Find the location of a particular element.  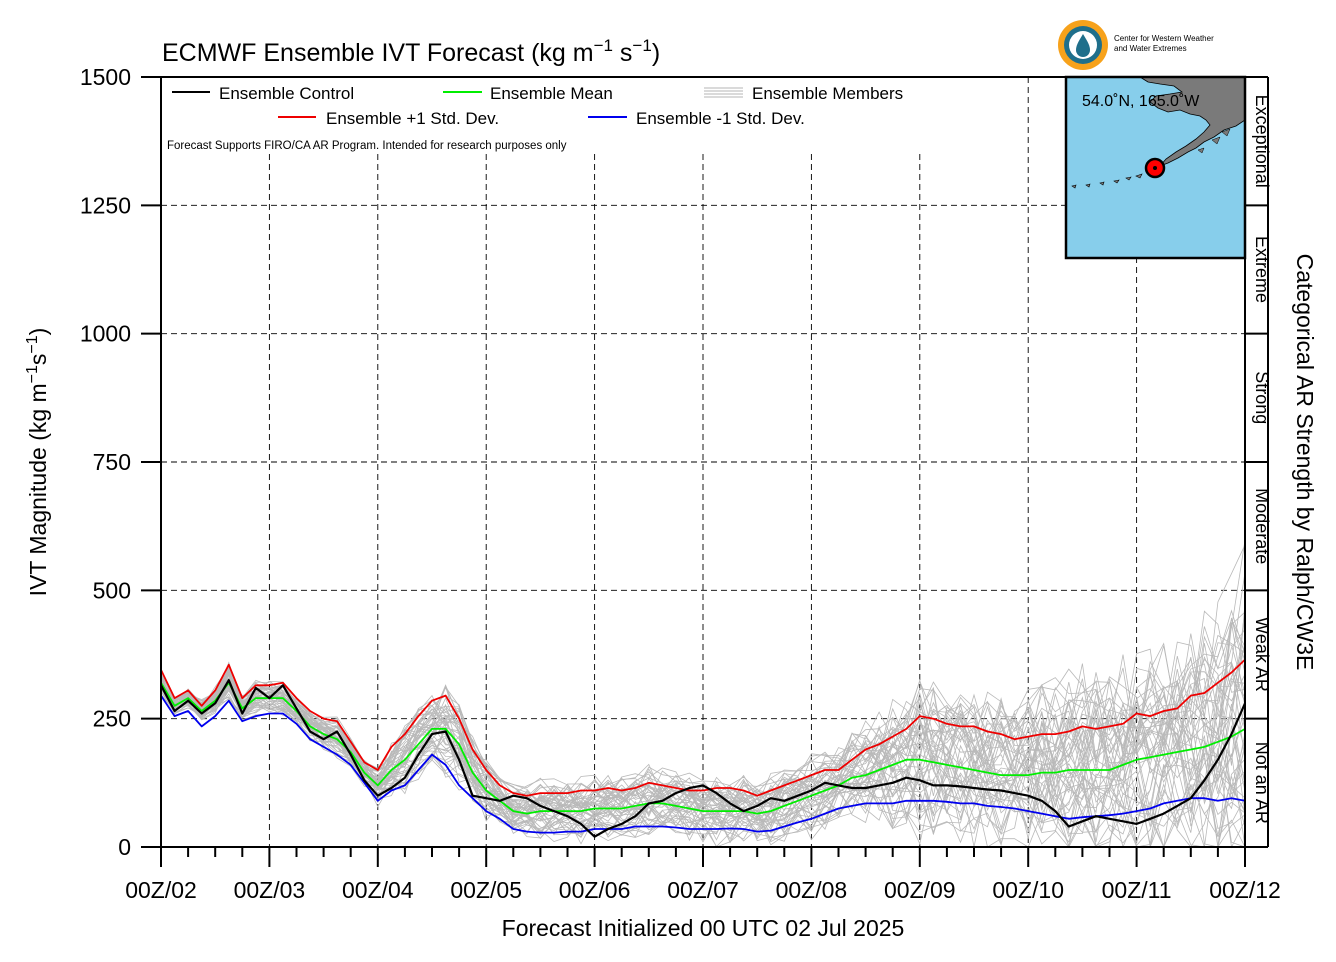

ar-category-label: Extreme is located at coordinates (1262, 269).